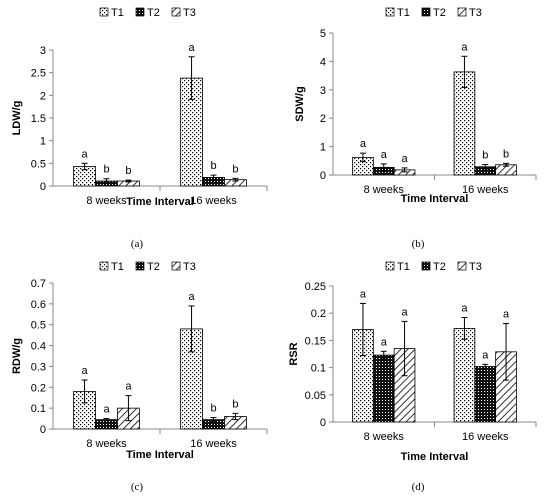 Image resolution: width=550 pixels, height=497 pixels. What do you see at coordinates (17, 356) in the screenshot?
I see `y-axis-title: RDW/g` at bounding box center [17, 356].